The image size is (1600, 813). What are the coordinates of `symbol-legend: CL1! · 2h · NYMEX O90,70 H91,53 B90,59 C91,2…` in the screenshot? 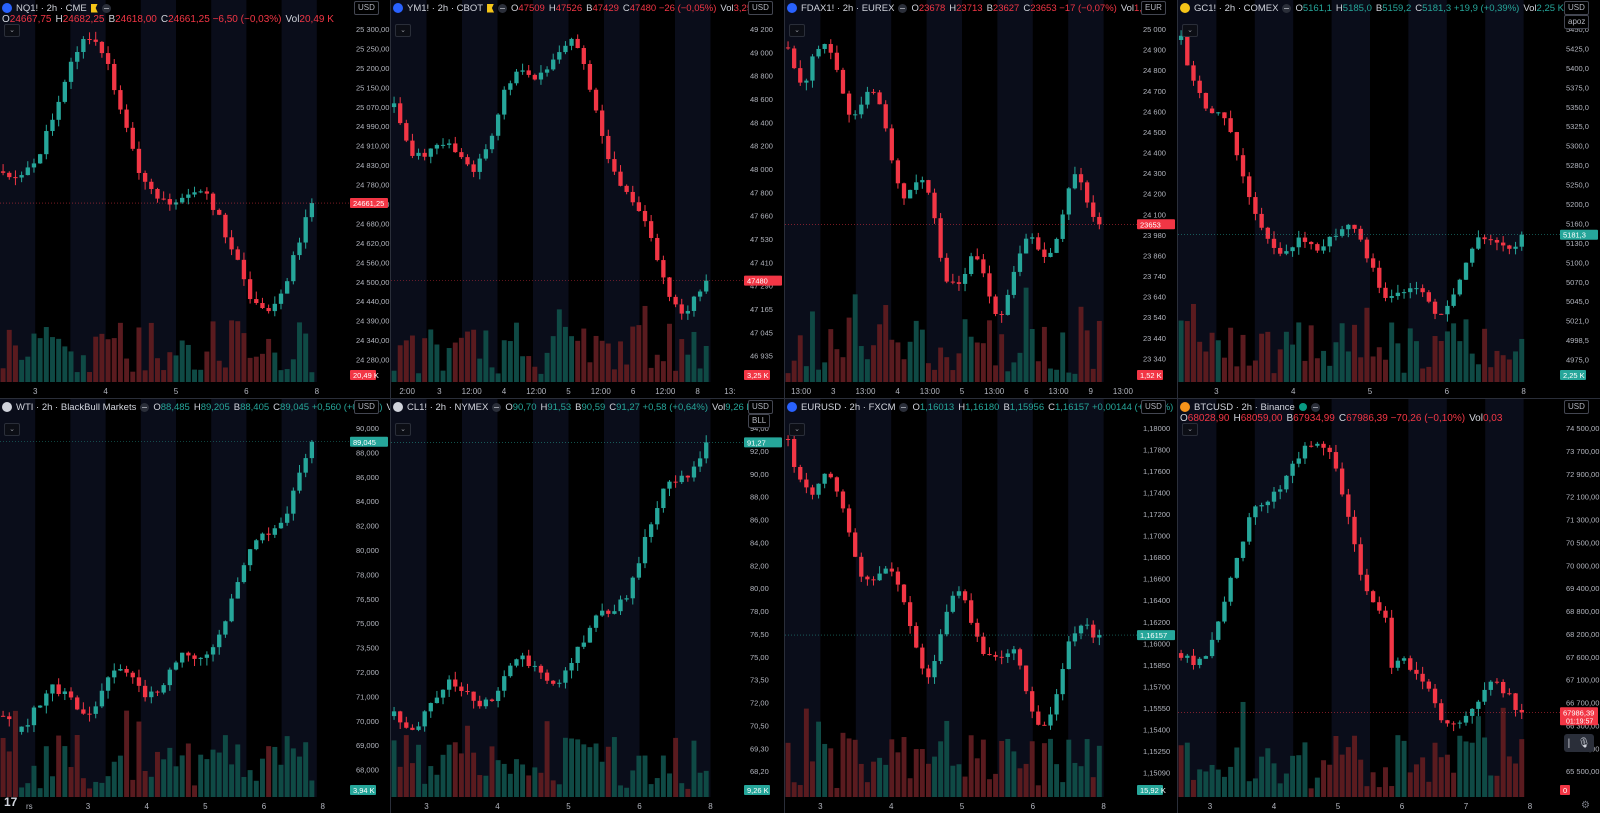 It's located at (572, 407).